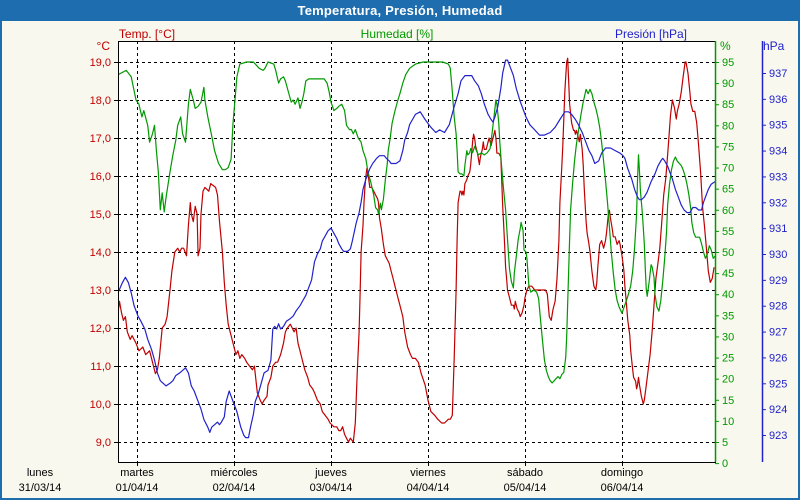  What do you see at coordinates (778, 229) in the screenshot?
I see `svg-text: 931` at bounding box center [778, 229].